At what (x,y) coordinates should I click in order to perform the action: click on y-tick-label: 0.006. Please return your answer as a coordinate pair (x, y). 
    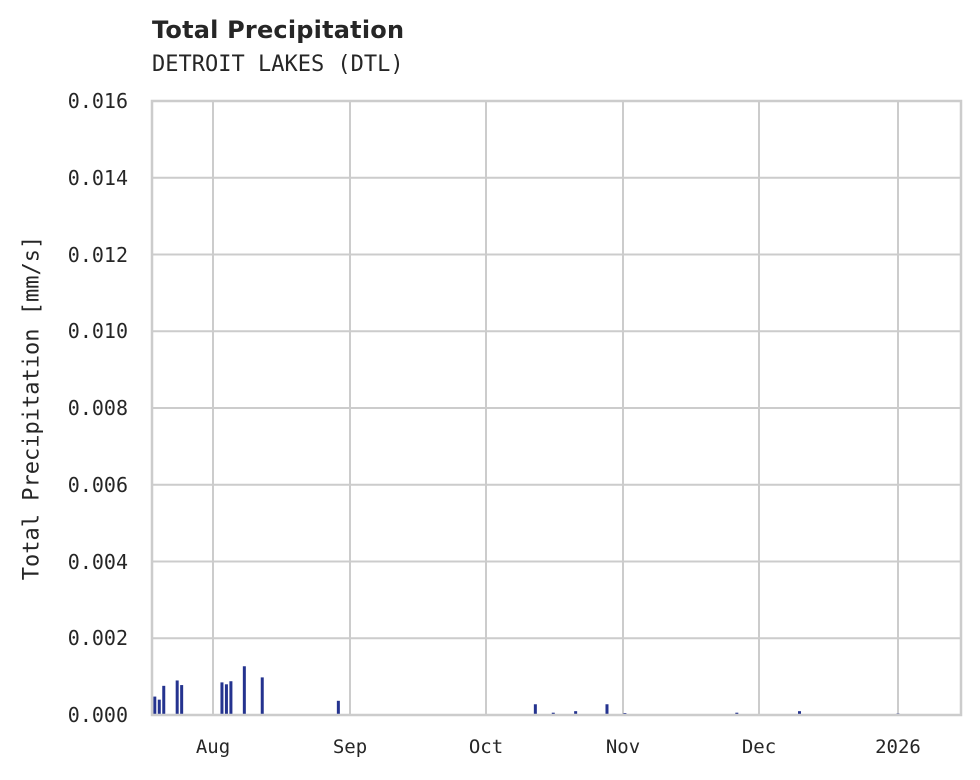
    Looking at the image, I should click on (97, 484).